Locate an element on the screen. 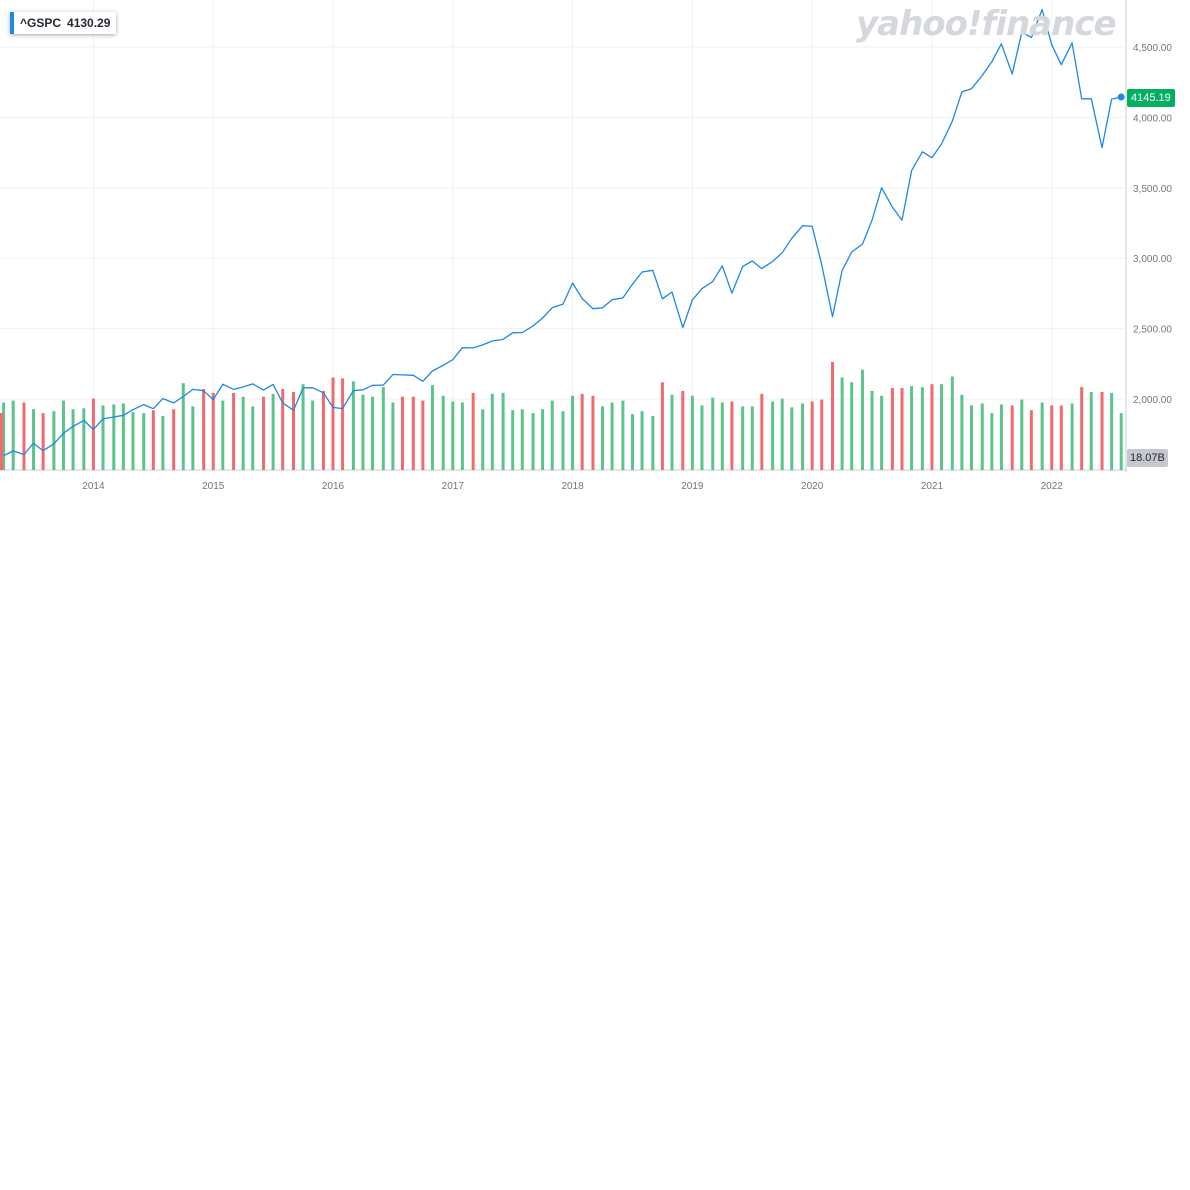 The width and height of the screenshot is (1190, 1190). x-tick-label: 2017 is located at coordinates (453, 486).